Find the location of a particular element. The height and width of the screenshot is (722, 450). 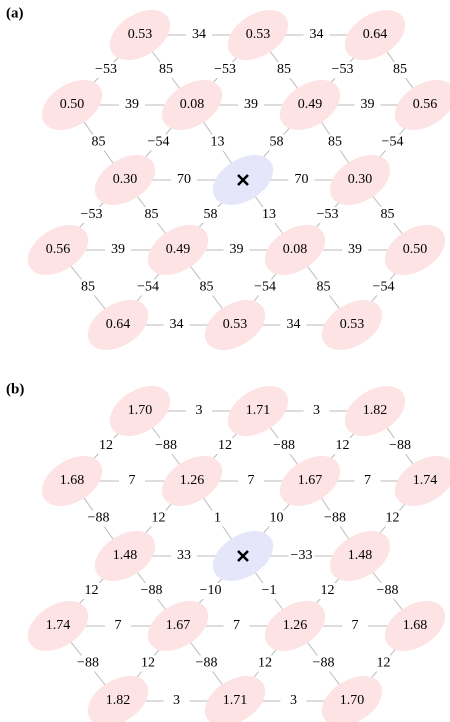

node-label: 1.68 is located at coordinates (72, 480).